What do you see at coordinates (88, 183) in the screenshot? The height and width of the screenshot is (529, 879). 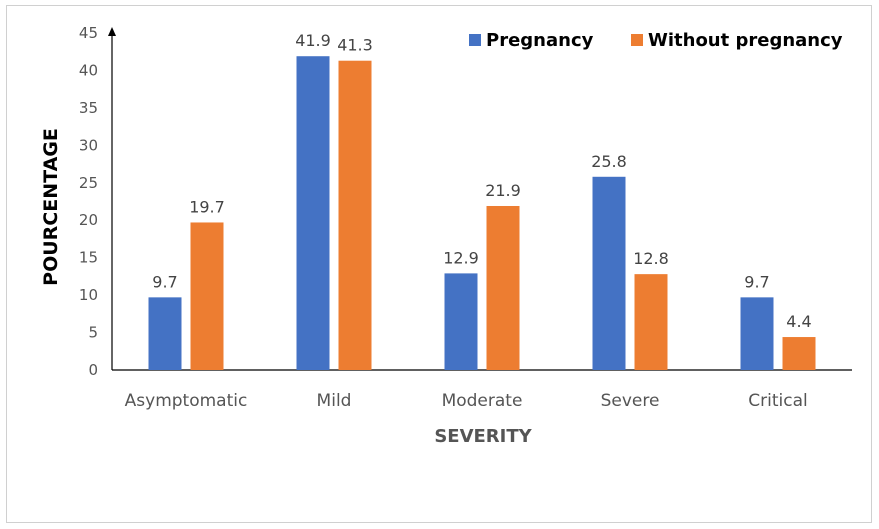 I see `y-tick-label: 25` at bounding box center [88, 183].